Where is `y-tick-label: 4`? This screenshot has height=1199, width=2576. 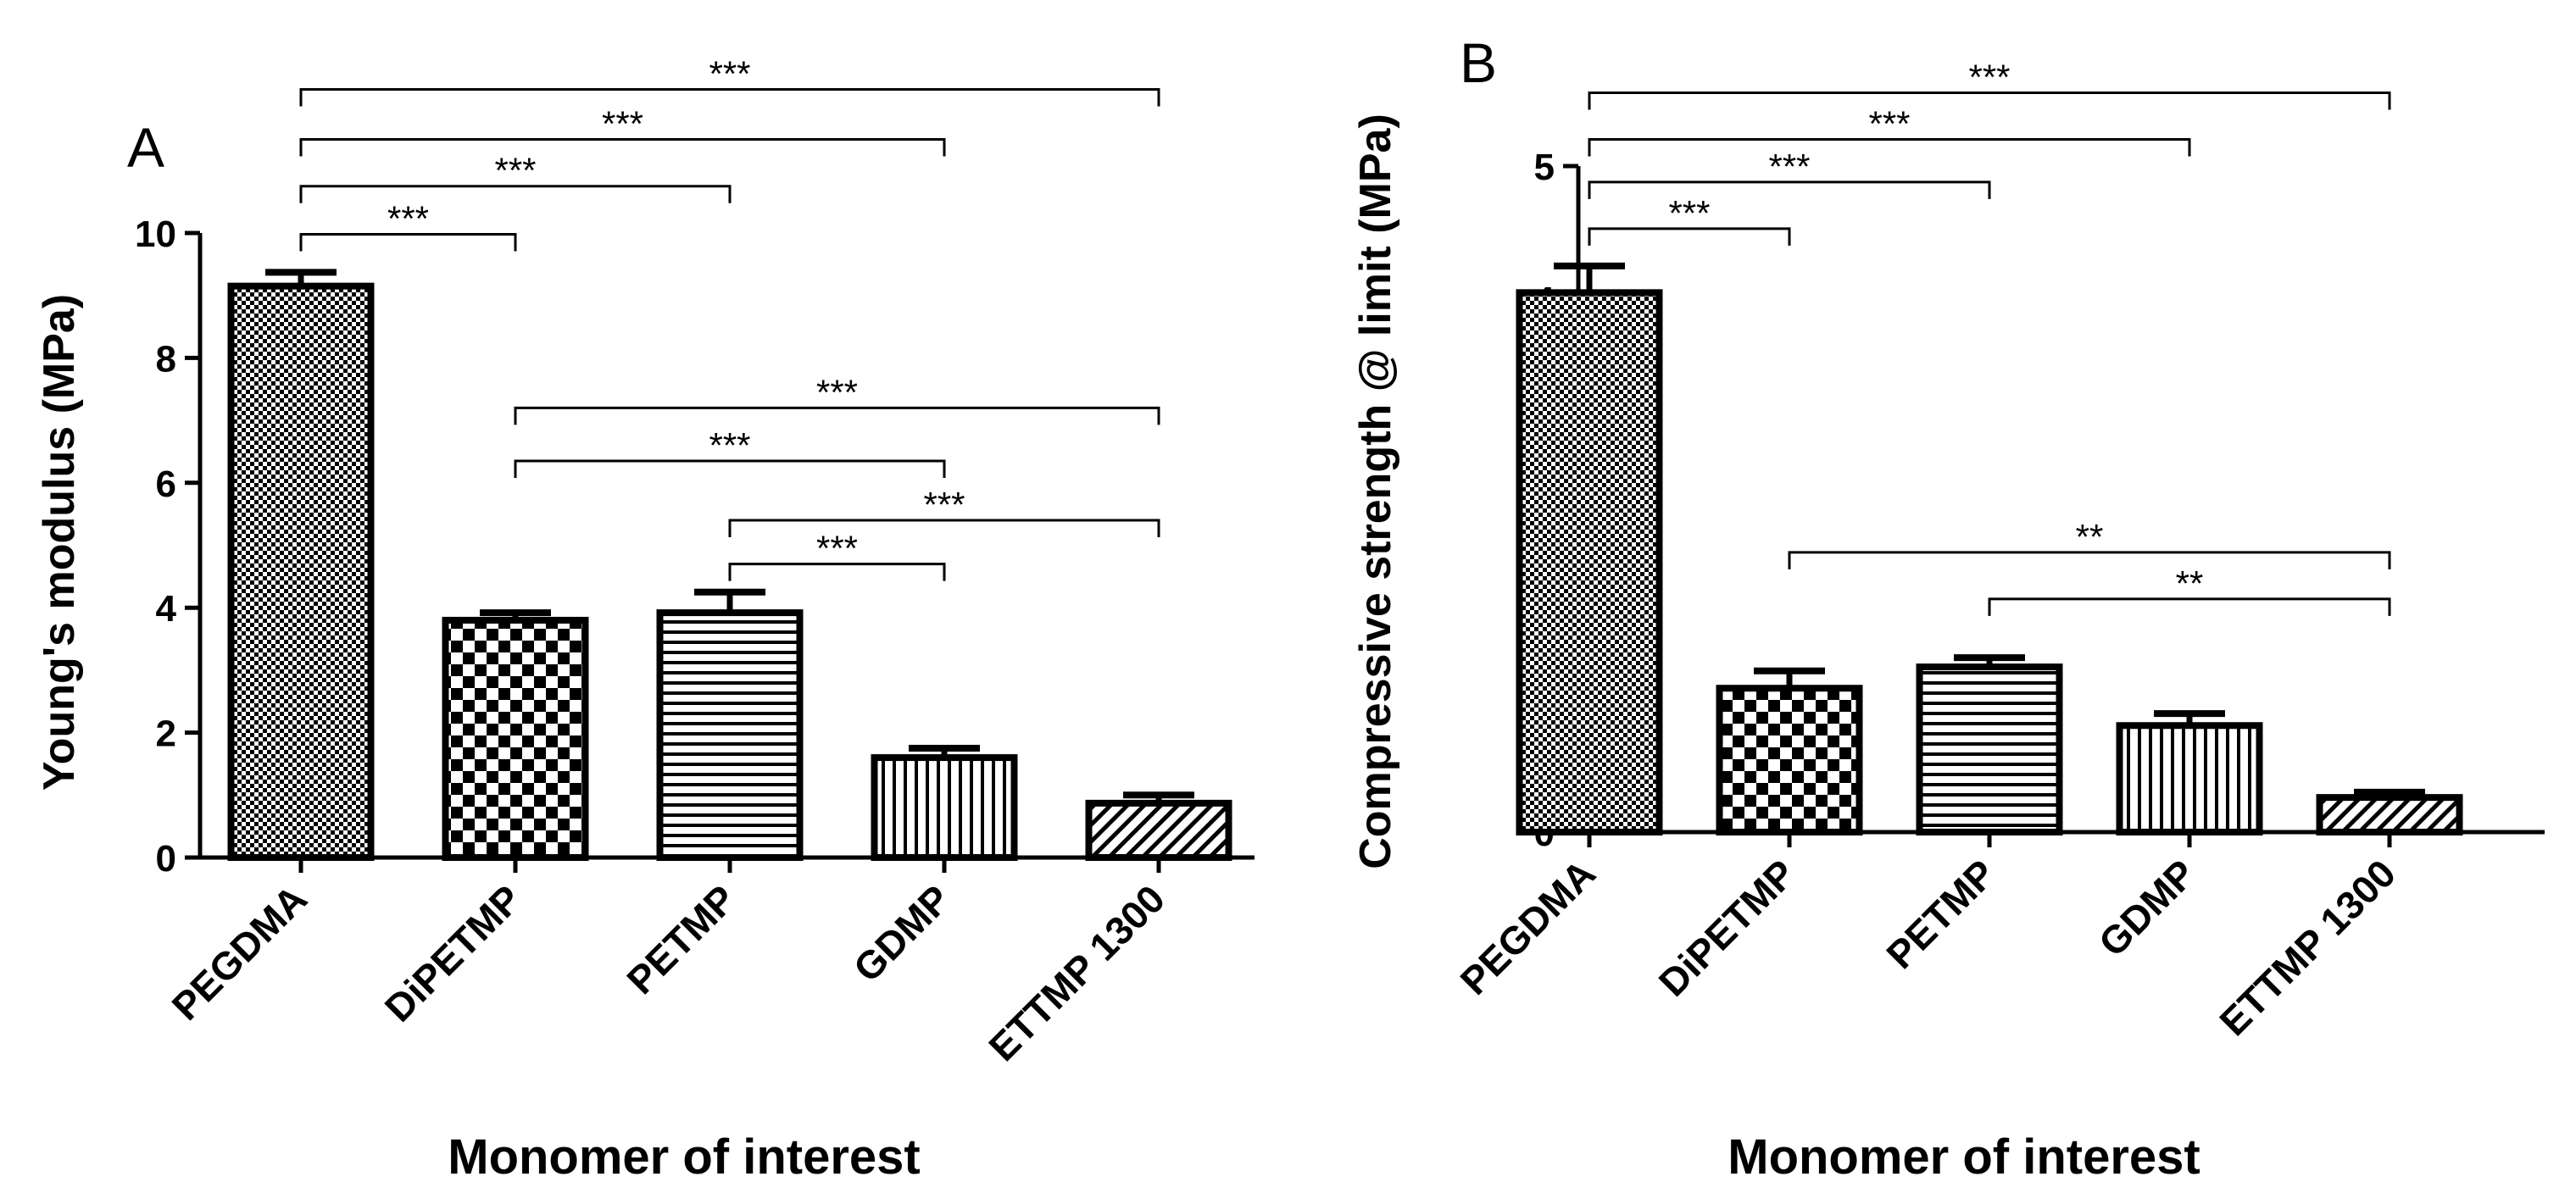 y-tick-label: 4 is located at coordinates (166, 609).